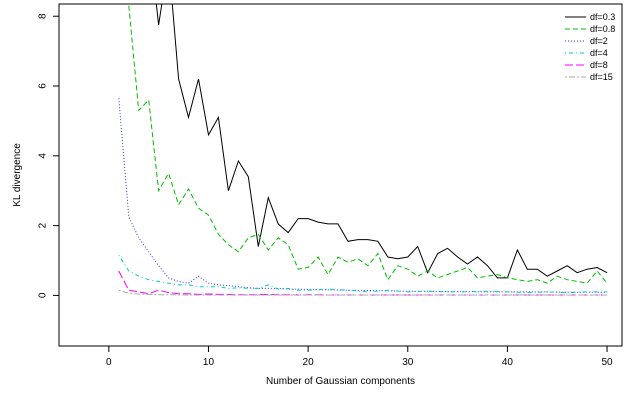 Image resolution: width=632 pixels, height=393 pixels. I want to click on legend-label: df=8, so click(599, 65).